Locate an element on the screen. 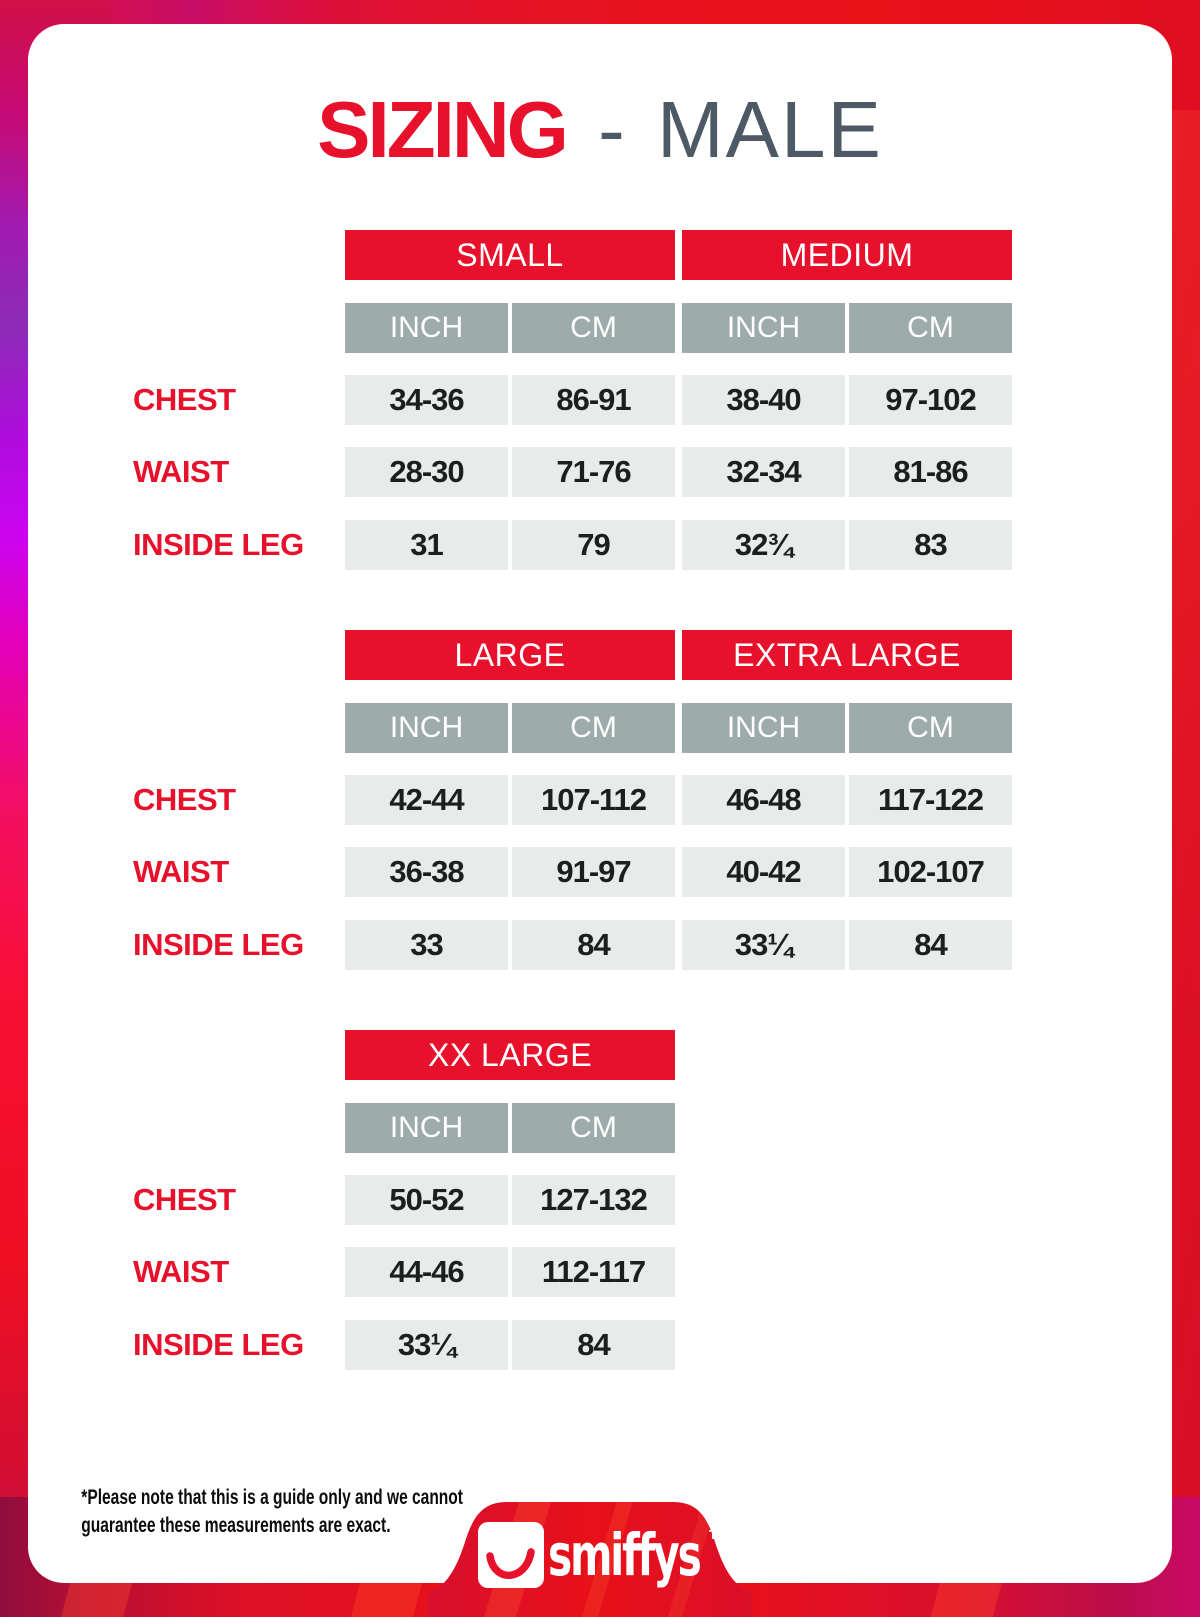 The width and height of the screenshot is (1200, 1617). size-header-medium: MEDIUM is located at coordinates (847, 255).